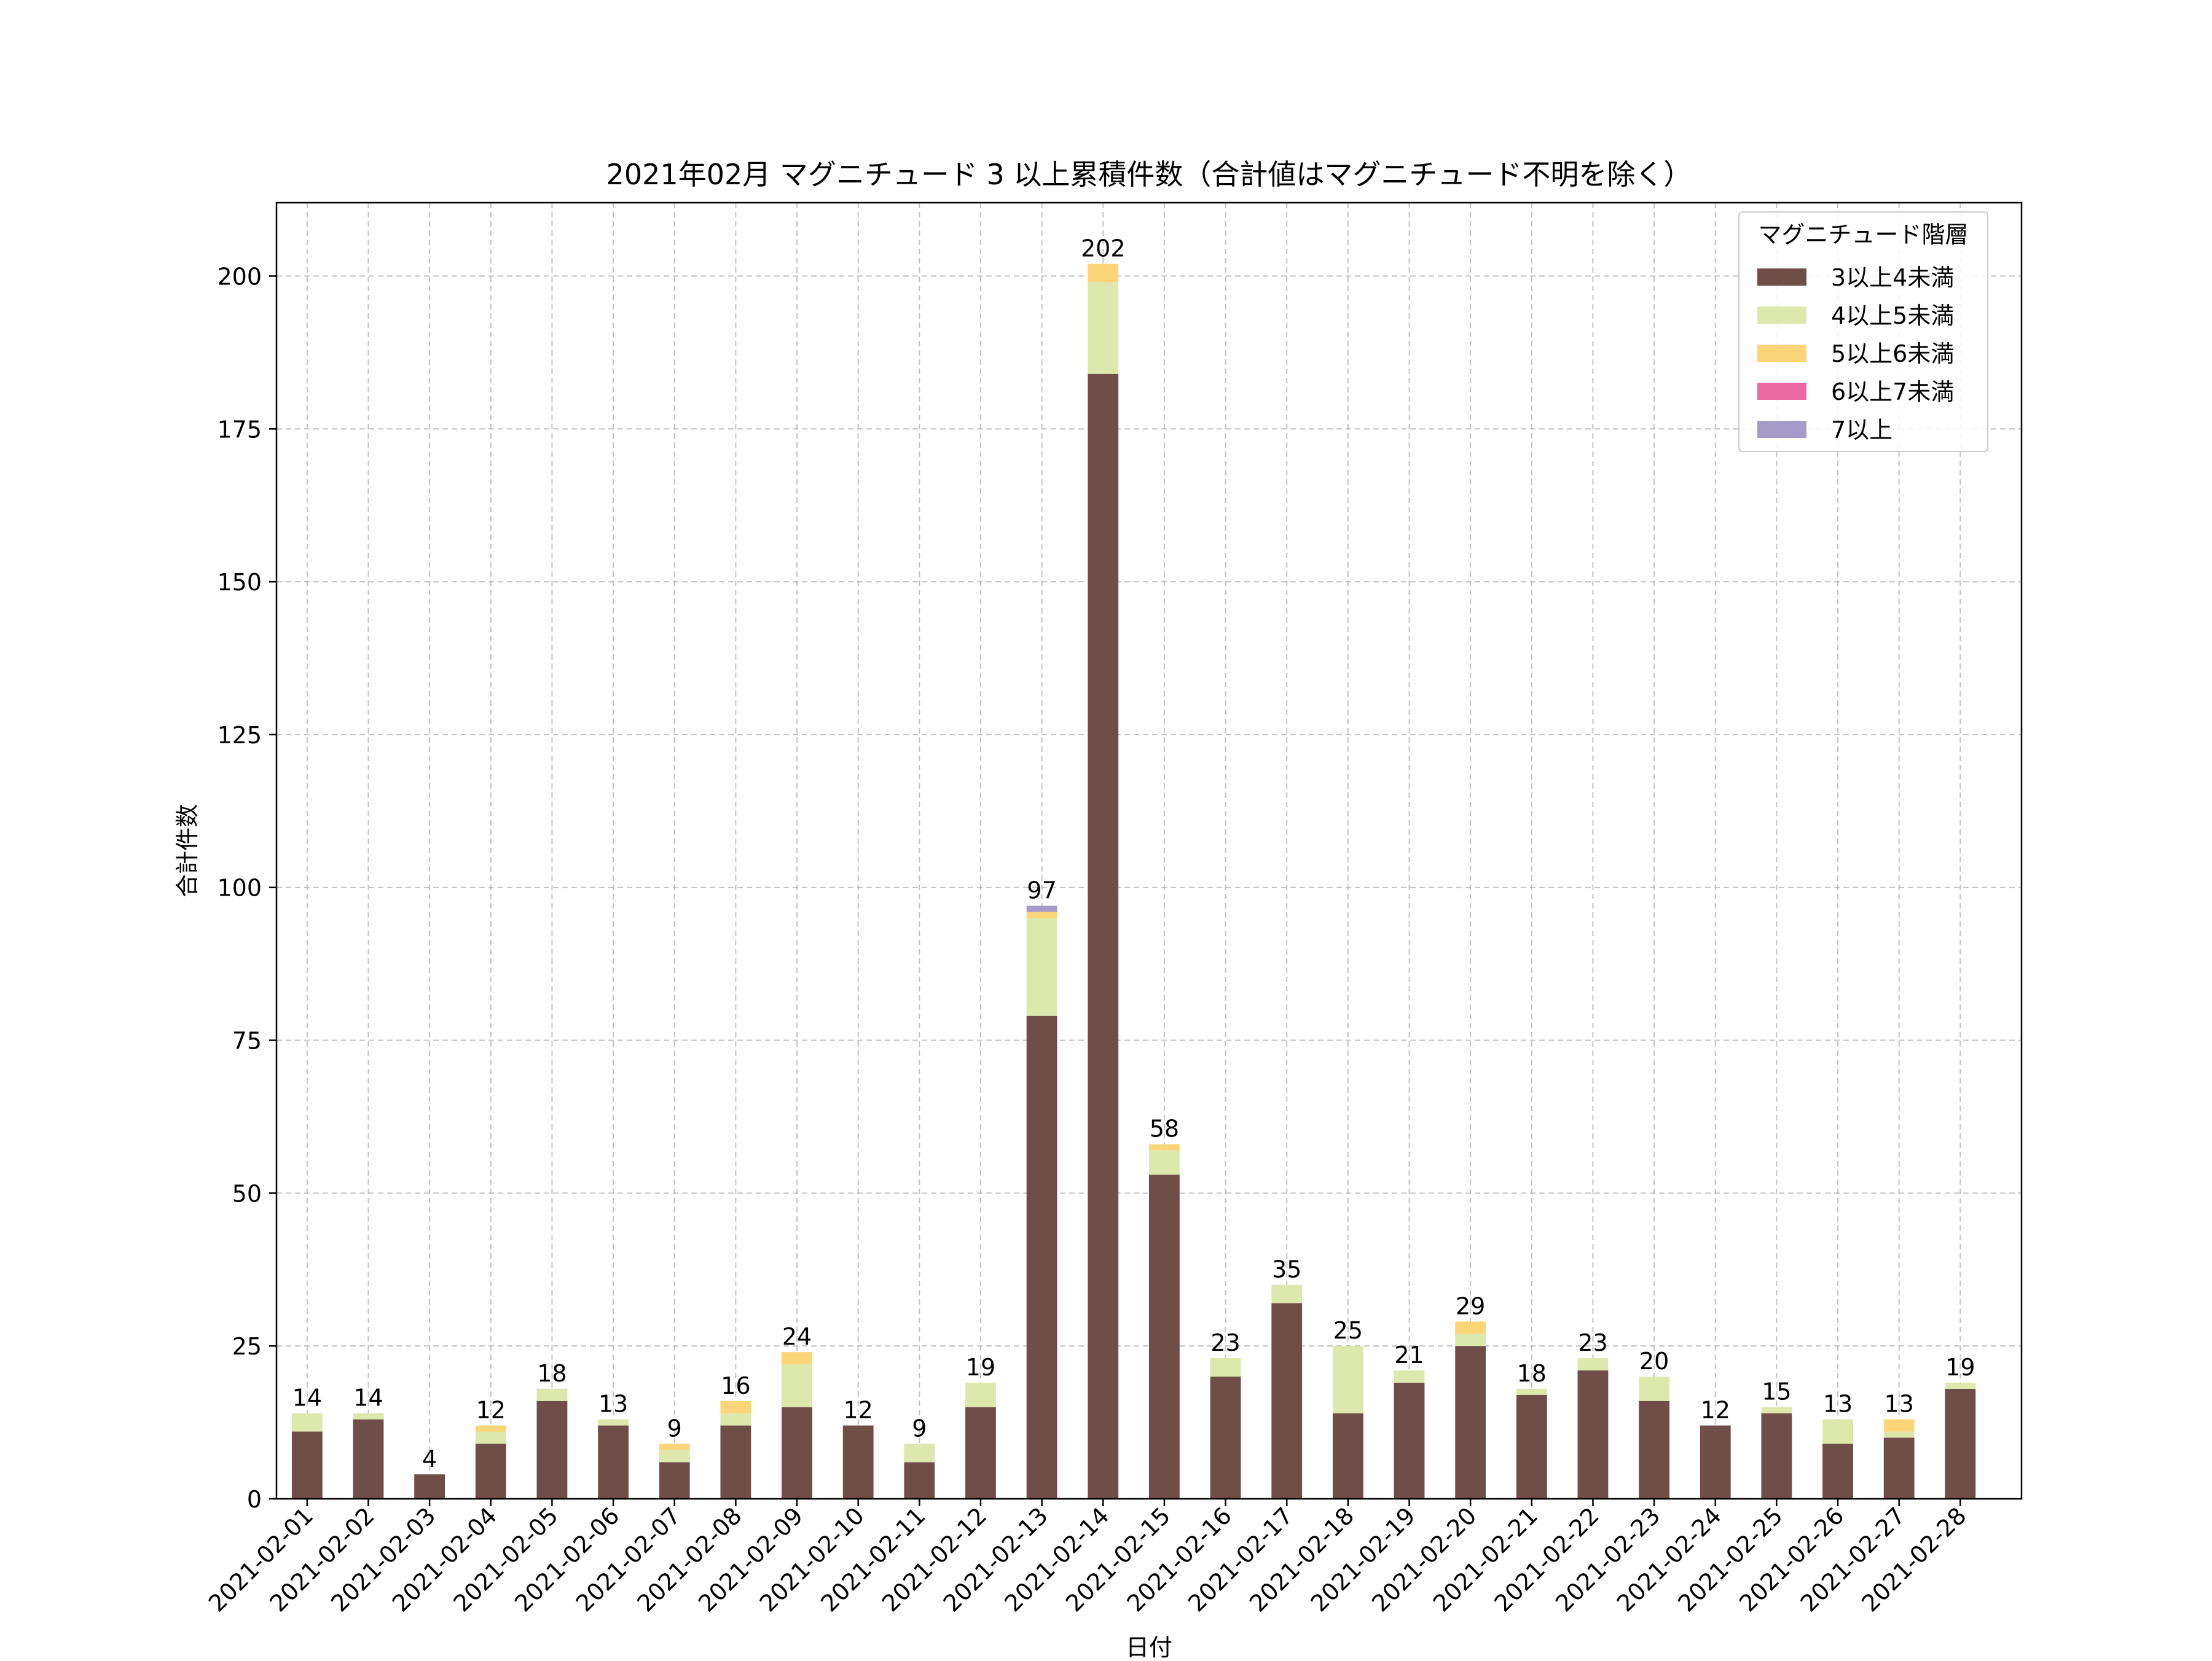 The height and width of the screenshot is (1661, 2212). What do you see at coordinates (1892, 353) in the screenshot?
I see `legend-label: 5以上6未満` at bounding box center [1892, 353].